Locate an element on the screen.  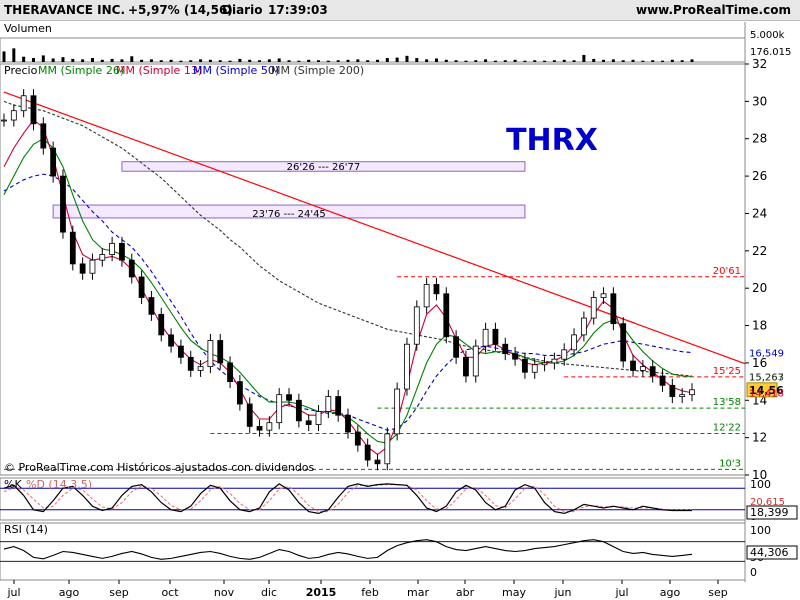
stoch-k-value: 18,399 is located at coordinates (769, 512).